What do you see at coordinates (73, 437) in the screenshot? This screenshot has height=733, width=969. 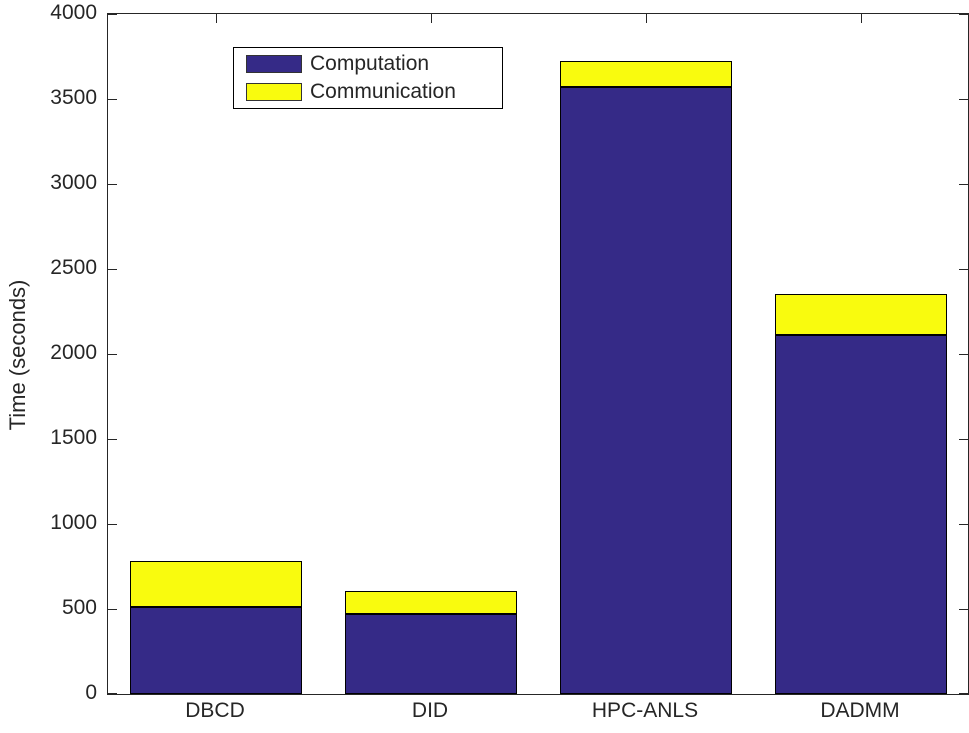 I see `y-tick-label-1500: 1500` at bounding box center [73, 437].